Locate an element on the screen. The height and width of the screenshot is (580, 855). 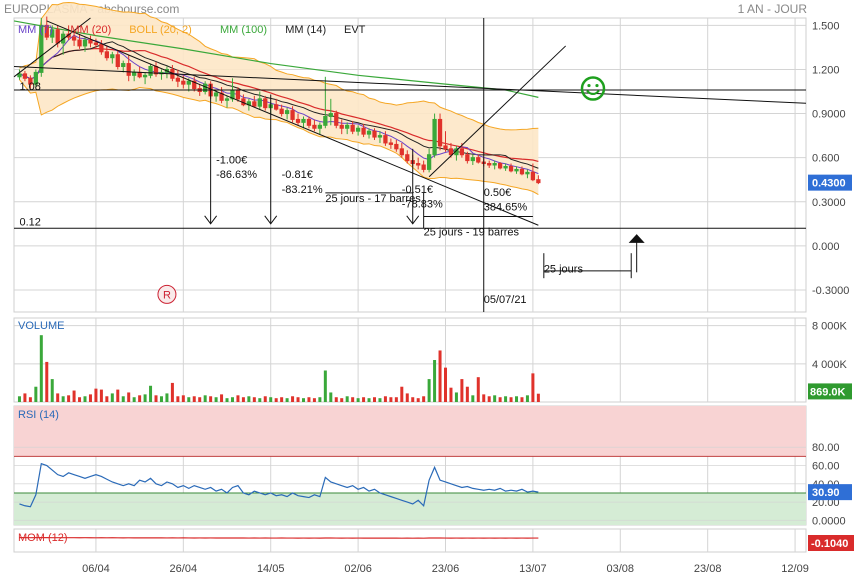
rsi-line is located at coordinates (279, 485).